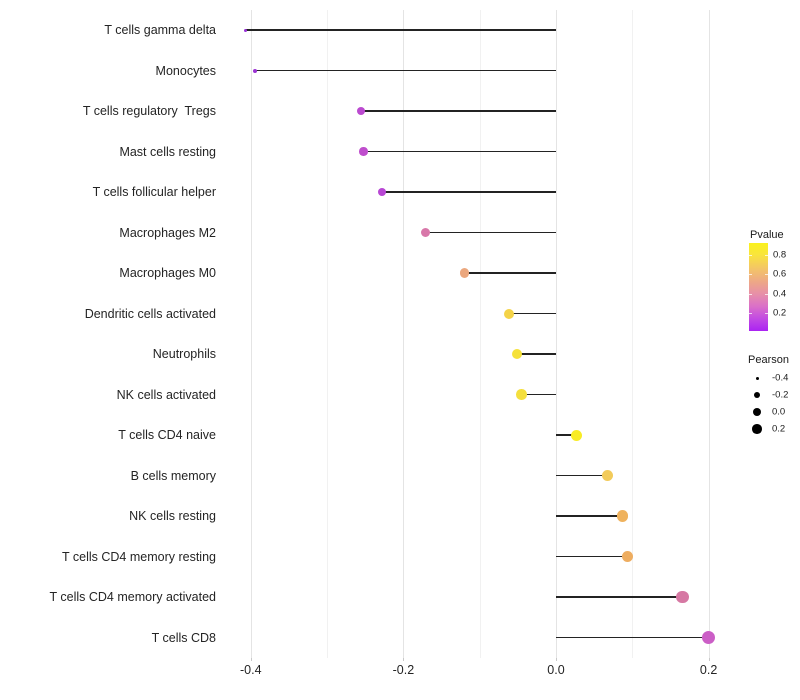  I want to click on y-axis-label: NK cells activated, so click(166, 394).